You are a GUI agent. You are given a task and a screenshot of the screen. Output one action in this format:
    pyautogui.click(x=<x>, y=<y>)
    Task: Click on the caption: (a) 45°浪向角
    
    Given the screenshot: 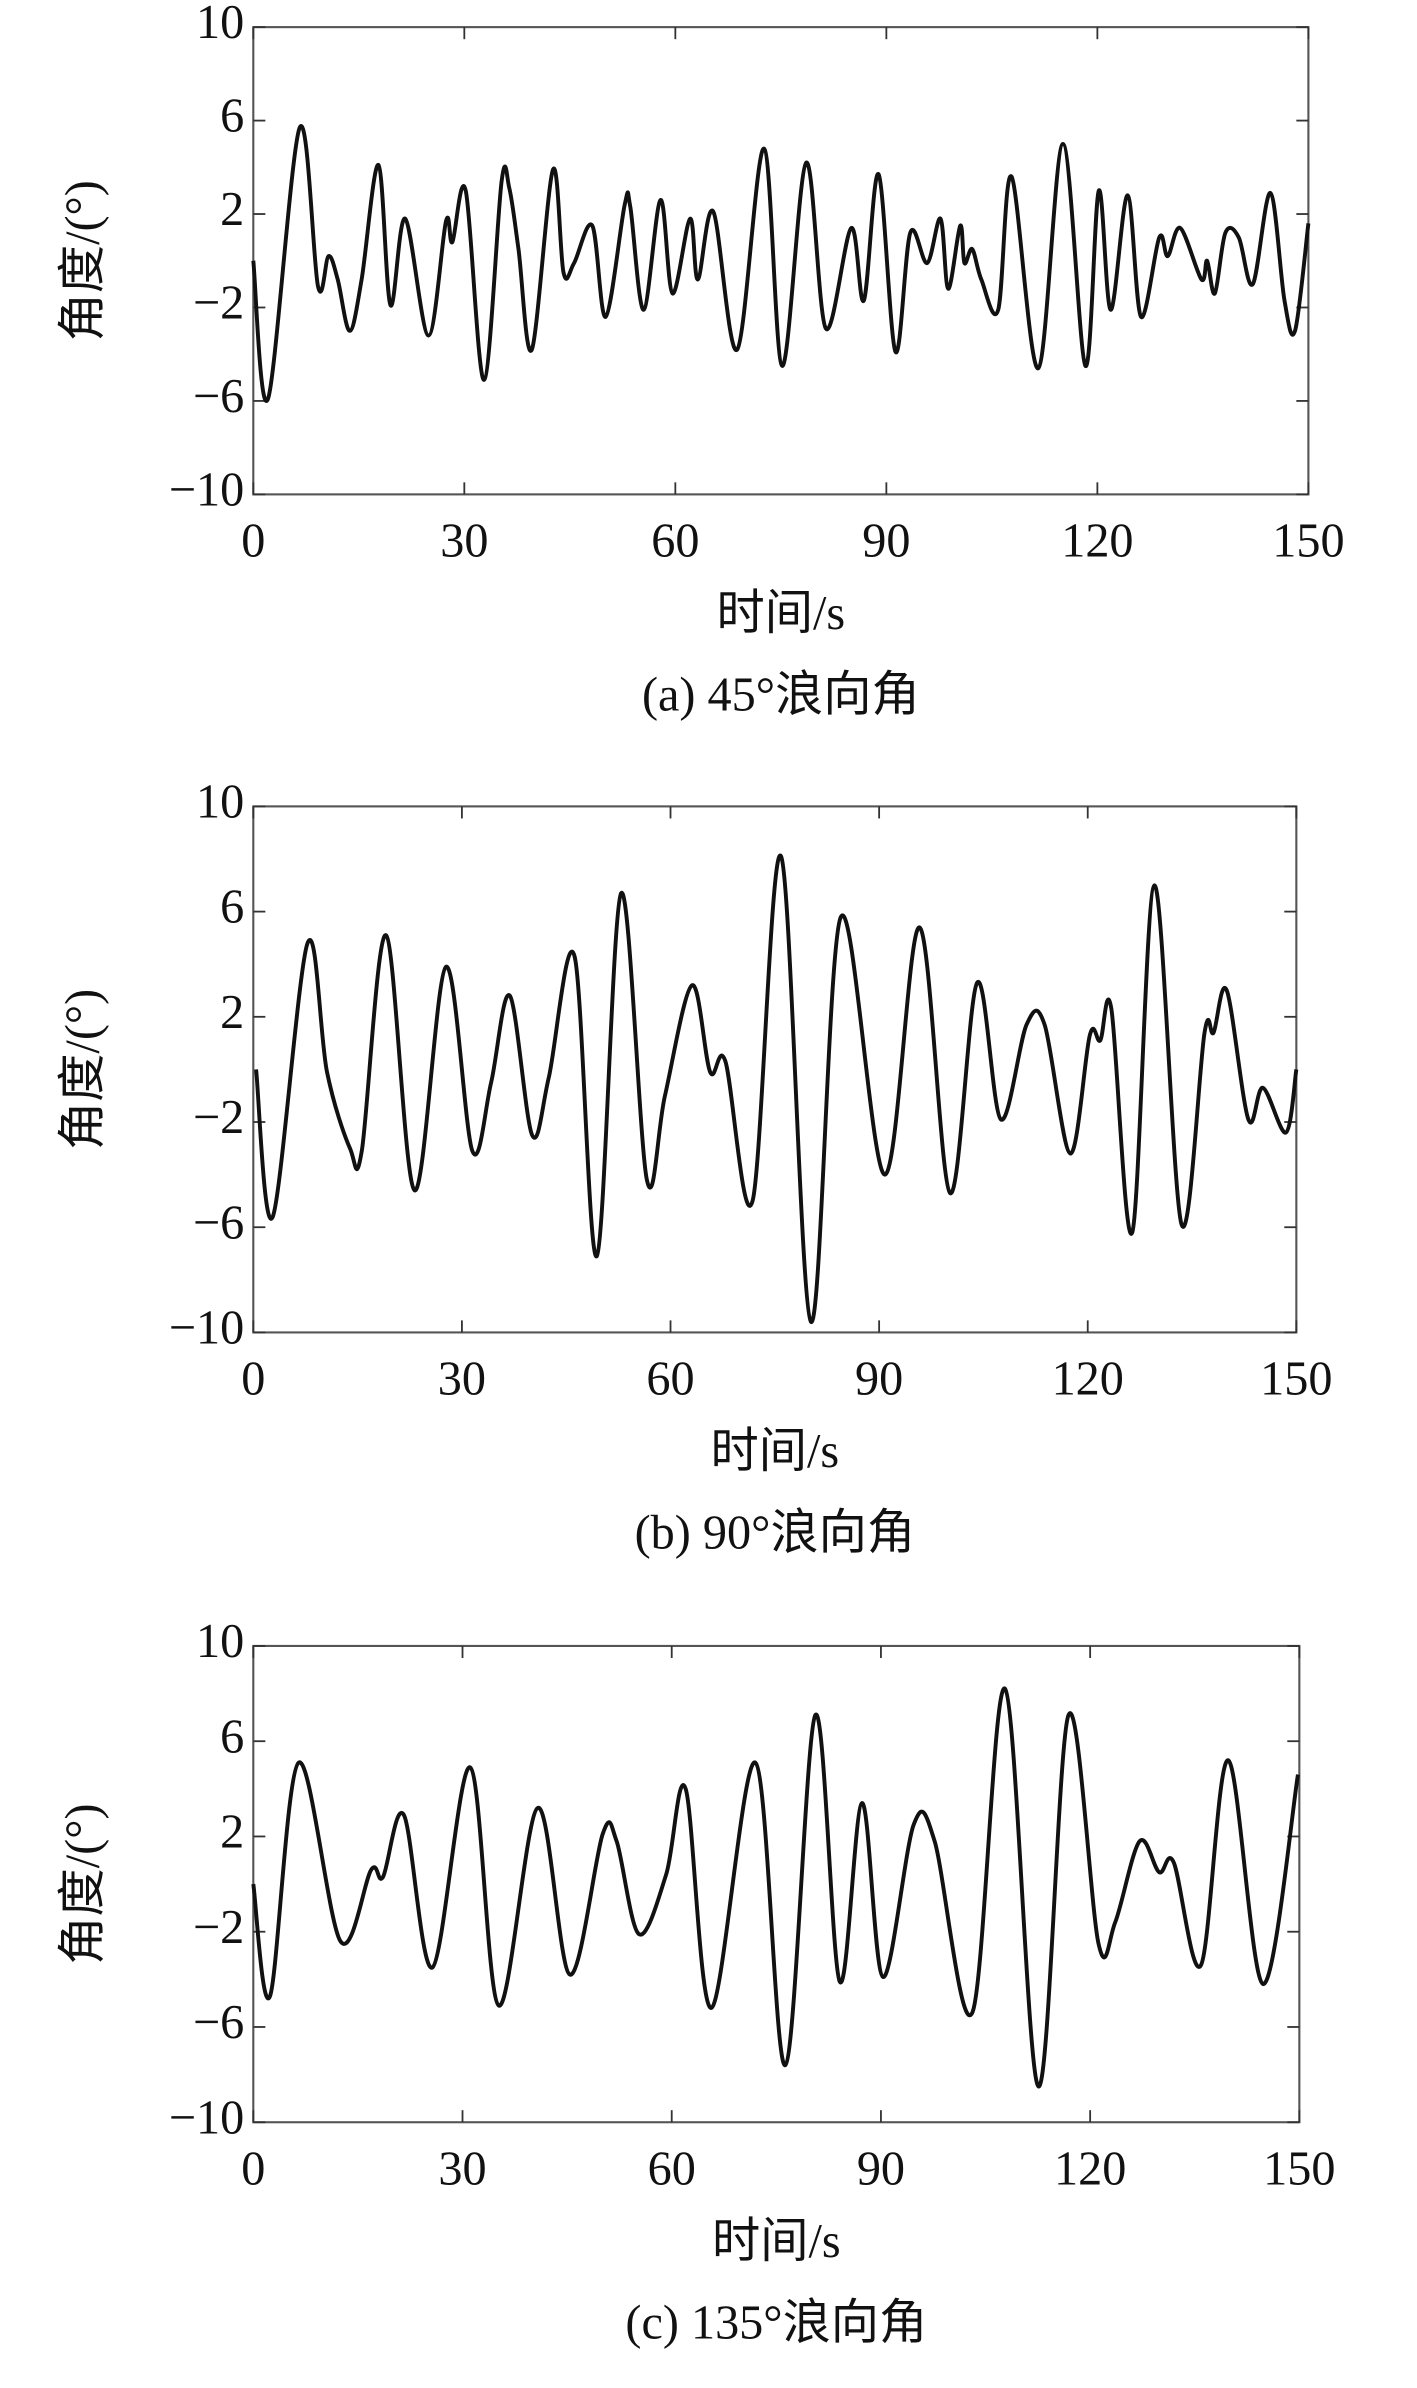 What is the action you would take?
    pyautogui.click(x=781, y=694)
    